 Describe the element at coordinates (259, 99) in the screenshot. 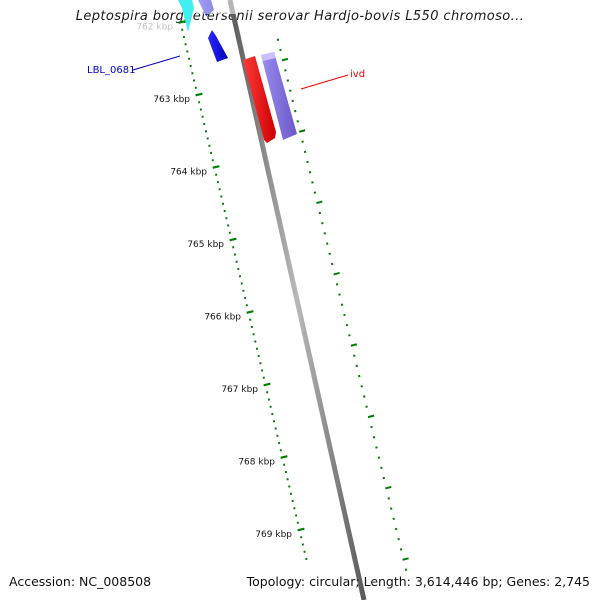

I see `gene-ivd` at that location.